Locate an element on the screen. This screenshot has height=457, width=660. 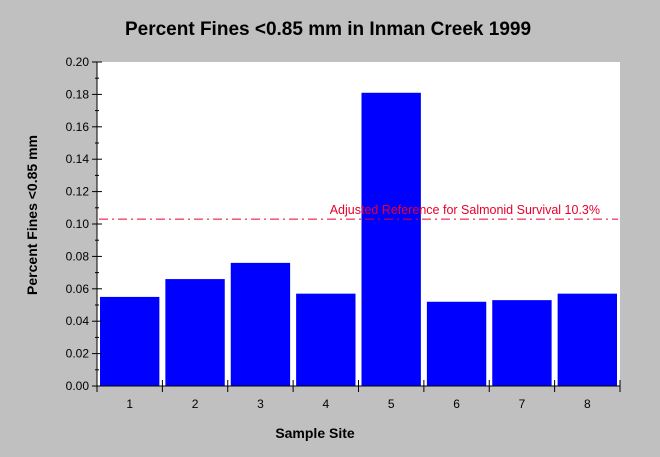
y-tick-label: 0.16 is located at coordinates (78, 127).